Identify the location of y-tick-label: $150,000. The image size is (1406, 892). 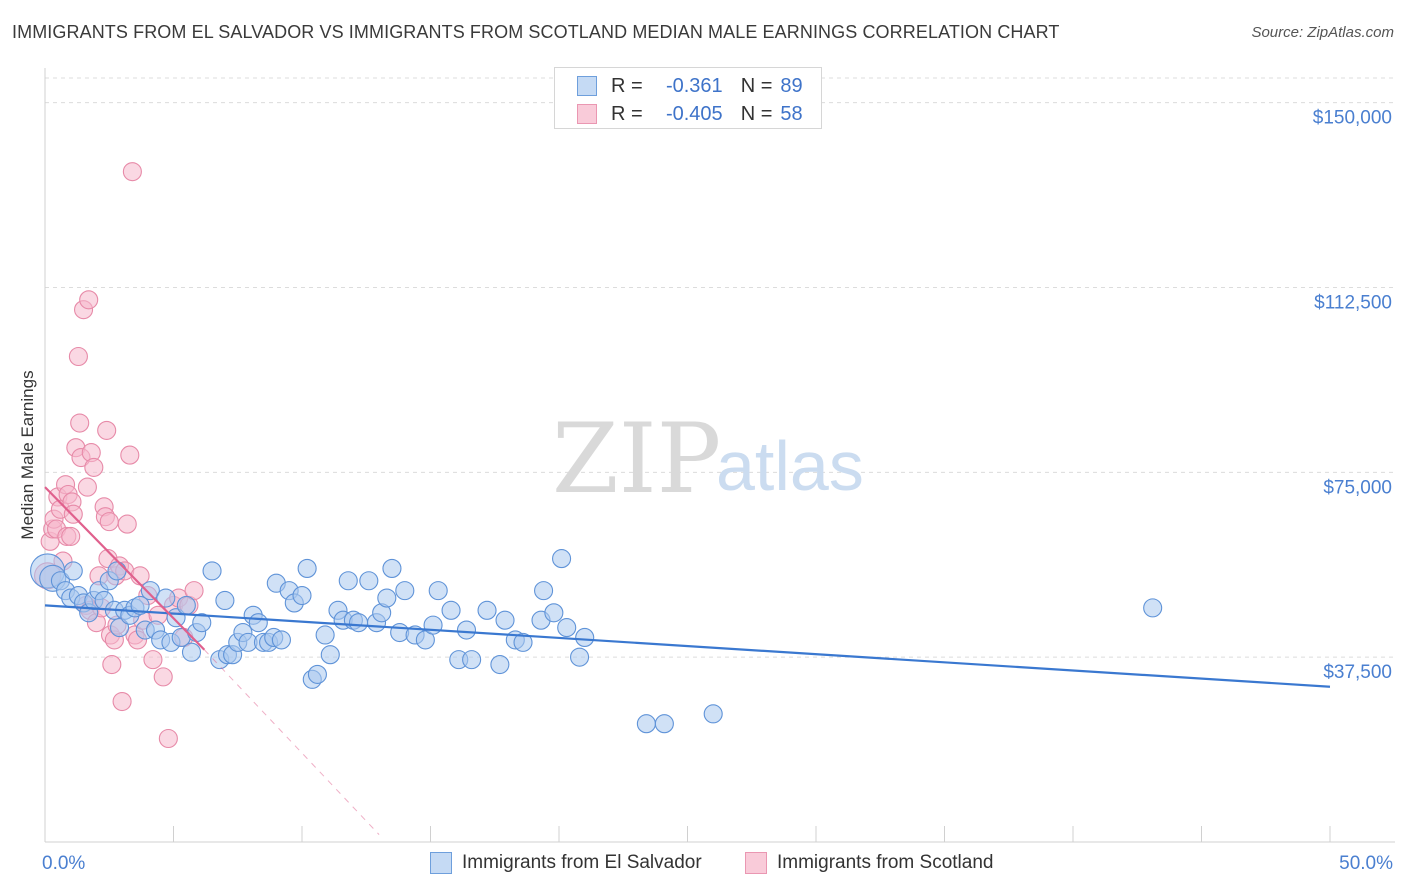
(1352, 118).